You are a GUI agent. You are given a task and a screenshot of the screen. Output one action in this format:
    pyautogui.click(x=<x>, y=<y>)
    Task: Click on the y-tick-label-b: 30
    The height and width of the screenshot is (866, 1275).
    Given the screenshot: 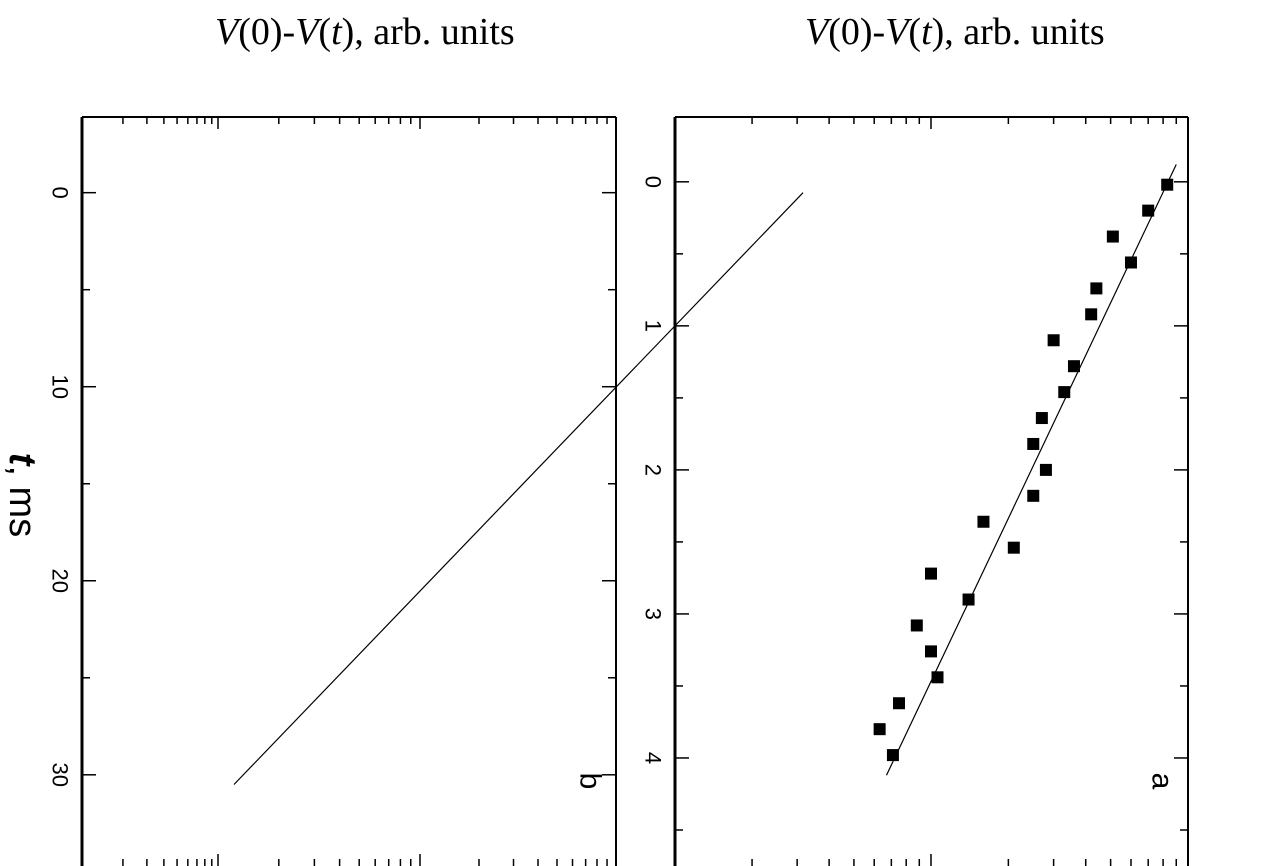 What is the action you would take?
    pyautogui.click(x=60, y=775)
    